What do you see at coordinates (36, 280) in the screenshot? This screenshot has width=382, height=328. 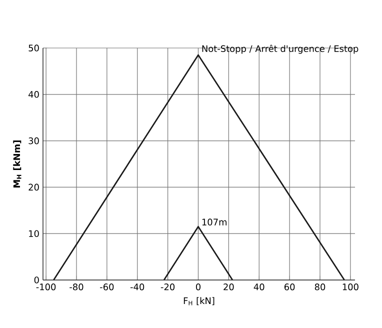 I see `y-tick-label: 0` at bounding box center [36, 280].